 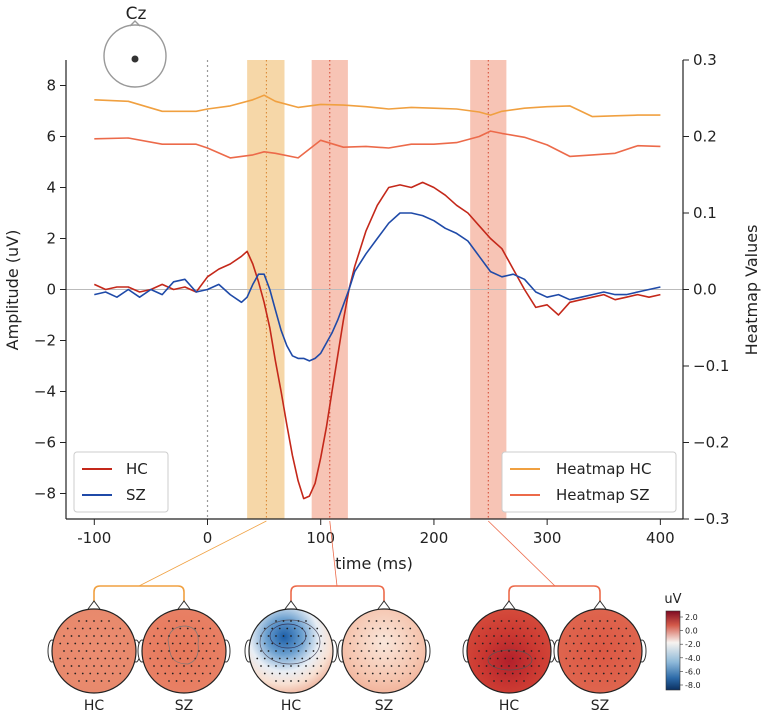 I want to click on y2-tick-label: 0.0, so click(x=705, y=290).